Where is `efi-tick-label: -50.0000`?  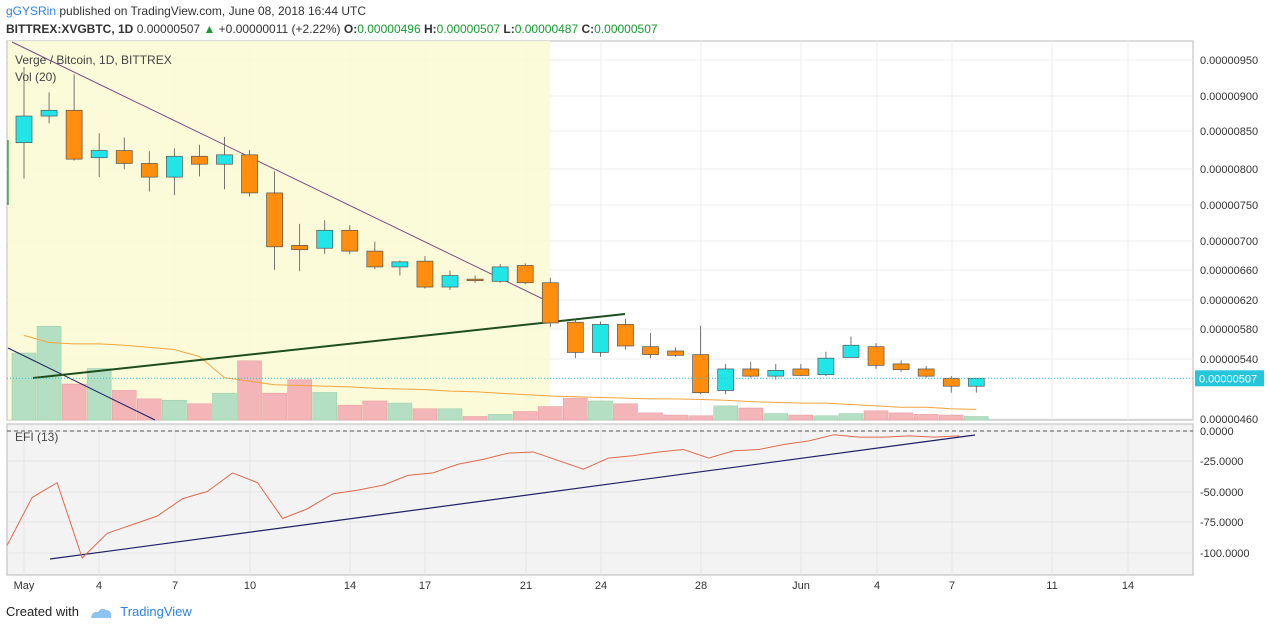
efi-tick-label: -50.0000 is located at coordinates (1221, 493).